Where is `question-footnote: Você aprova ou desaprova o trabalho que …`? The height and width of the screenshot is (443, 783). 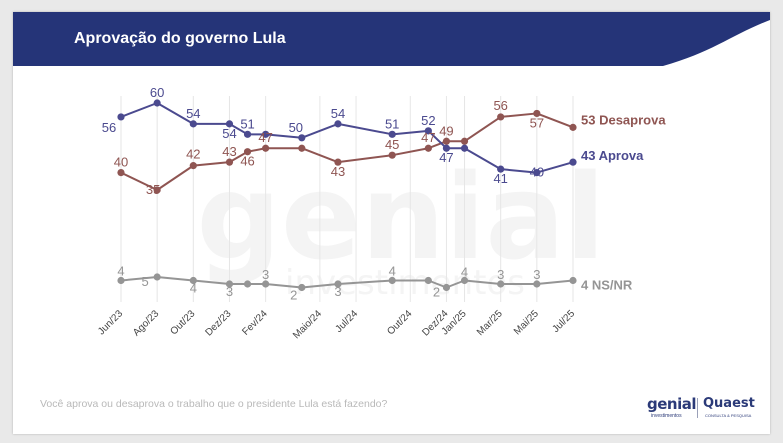 question-footnote: Você aprova ou desaprova o trabalho que … is located at coordinates (214, 404).